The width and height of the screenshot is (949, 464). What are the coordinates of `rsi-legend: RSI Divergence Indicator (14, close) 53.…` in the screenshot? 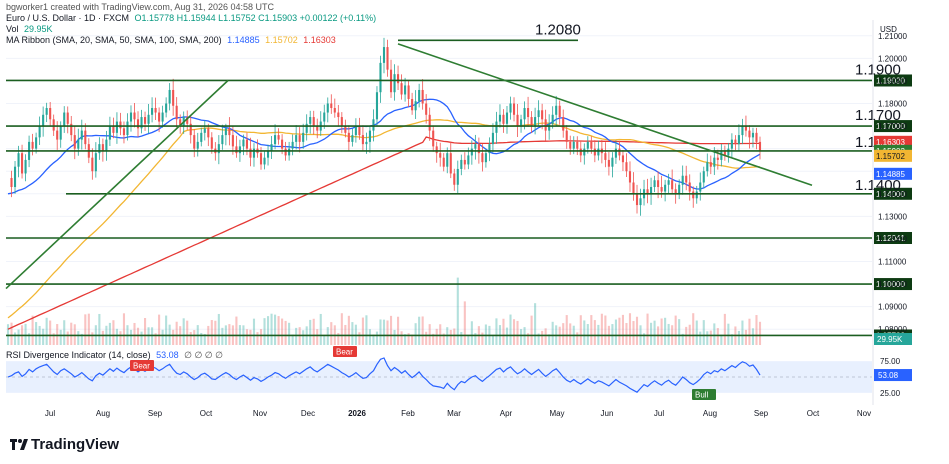 It's located at (114, 355).